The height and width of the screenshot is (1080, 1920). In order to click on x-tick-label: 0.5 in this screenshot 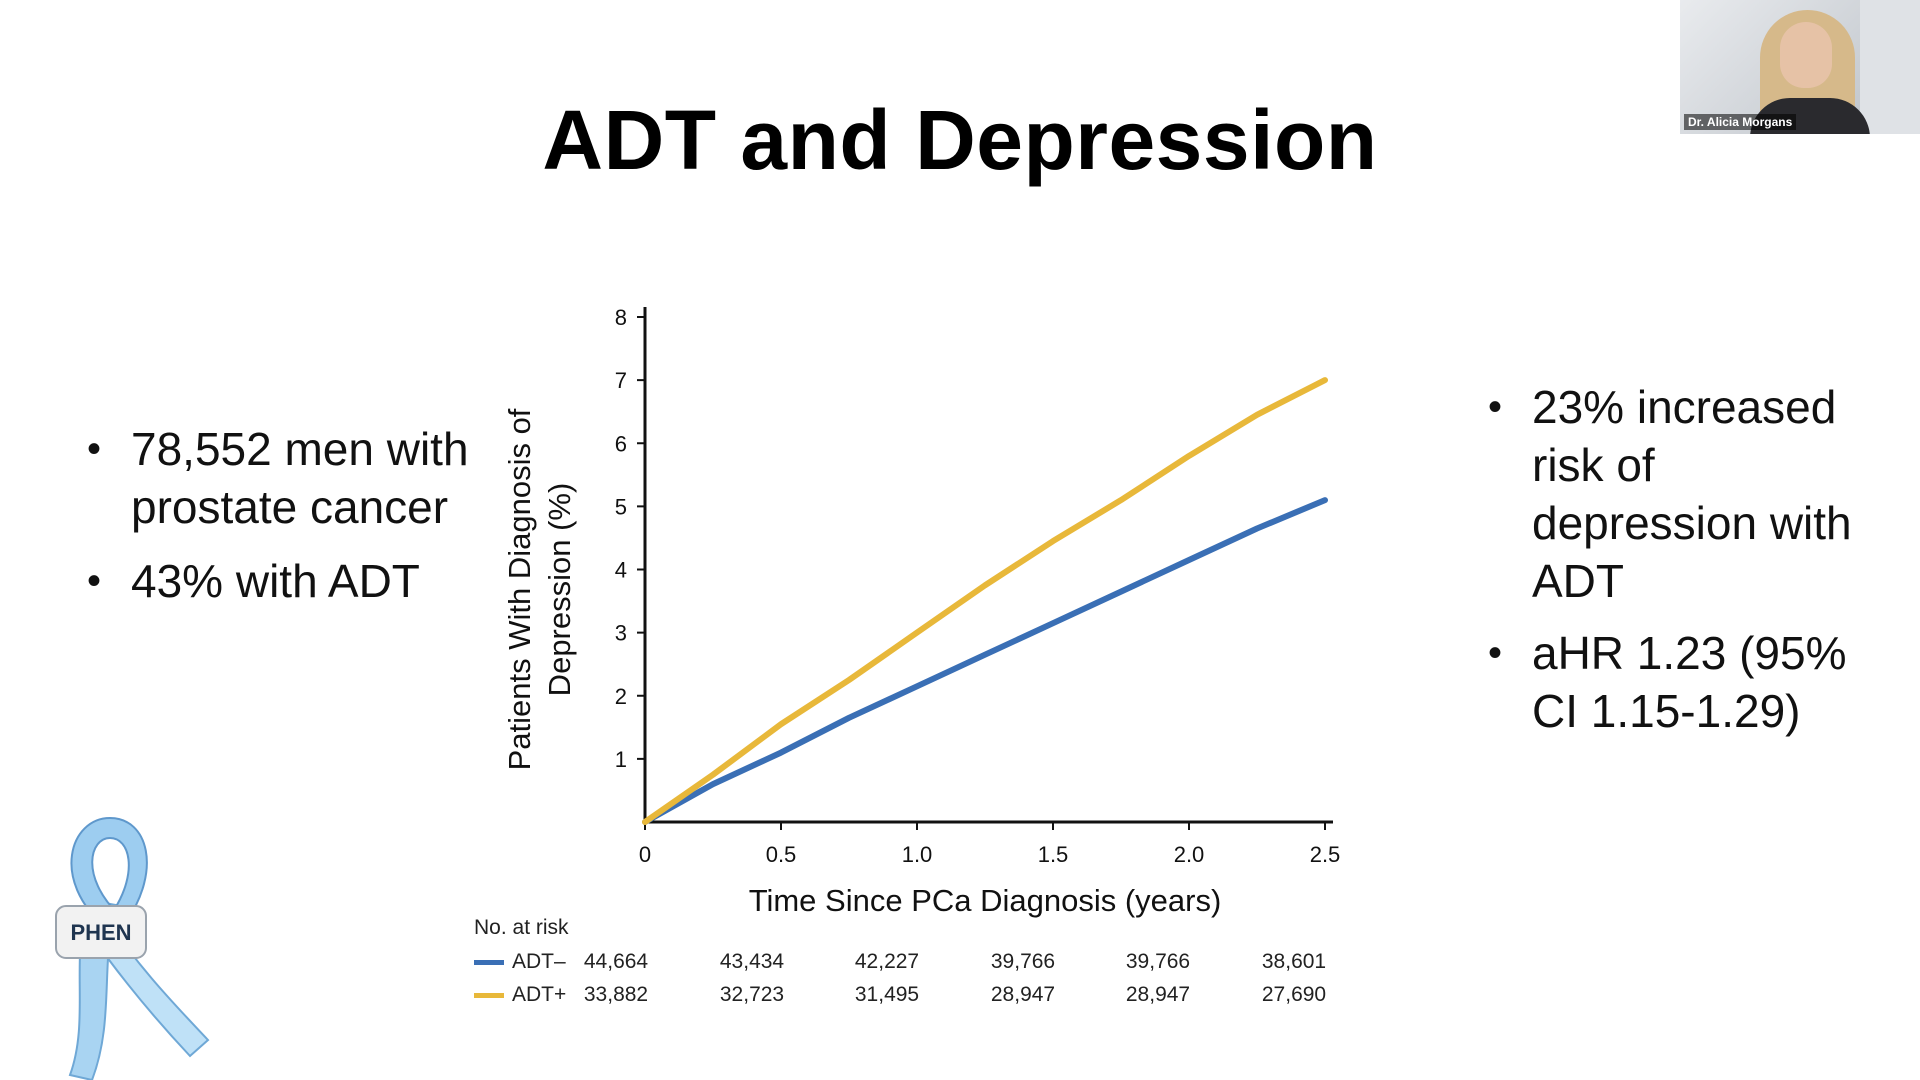, I will do `click(781, 854)`.